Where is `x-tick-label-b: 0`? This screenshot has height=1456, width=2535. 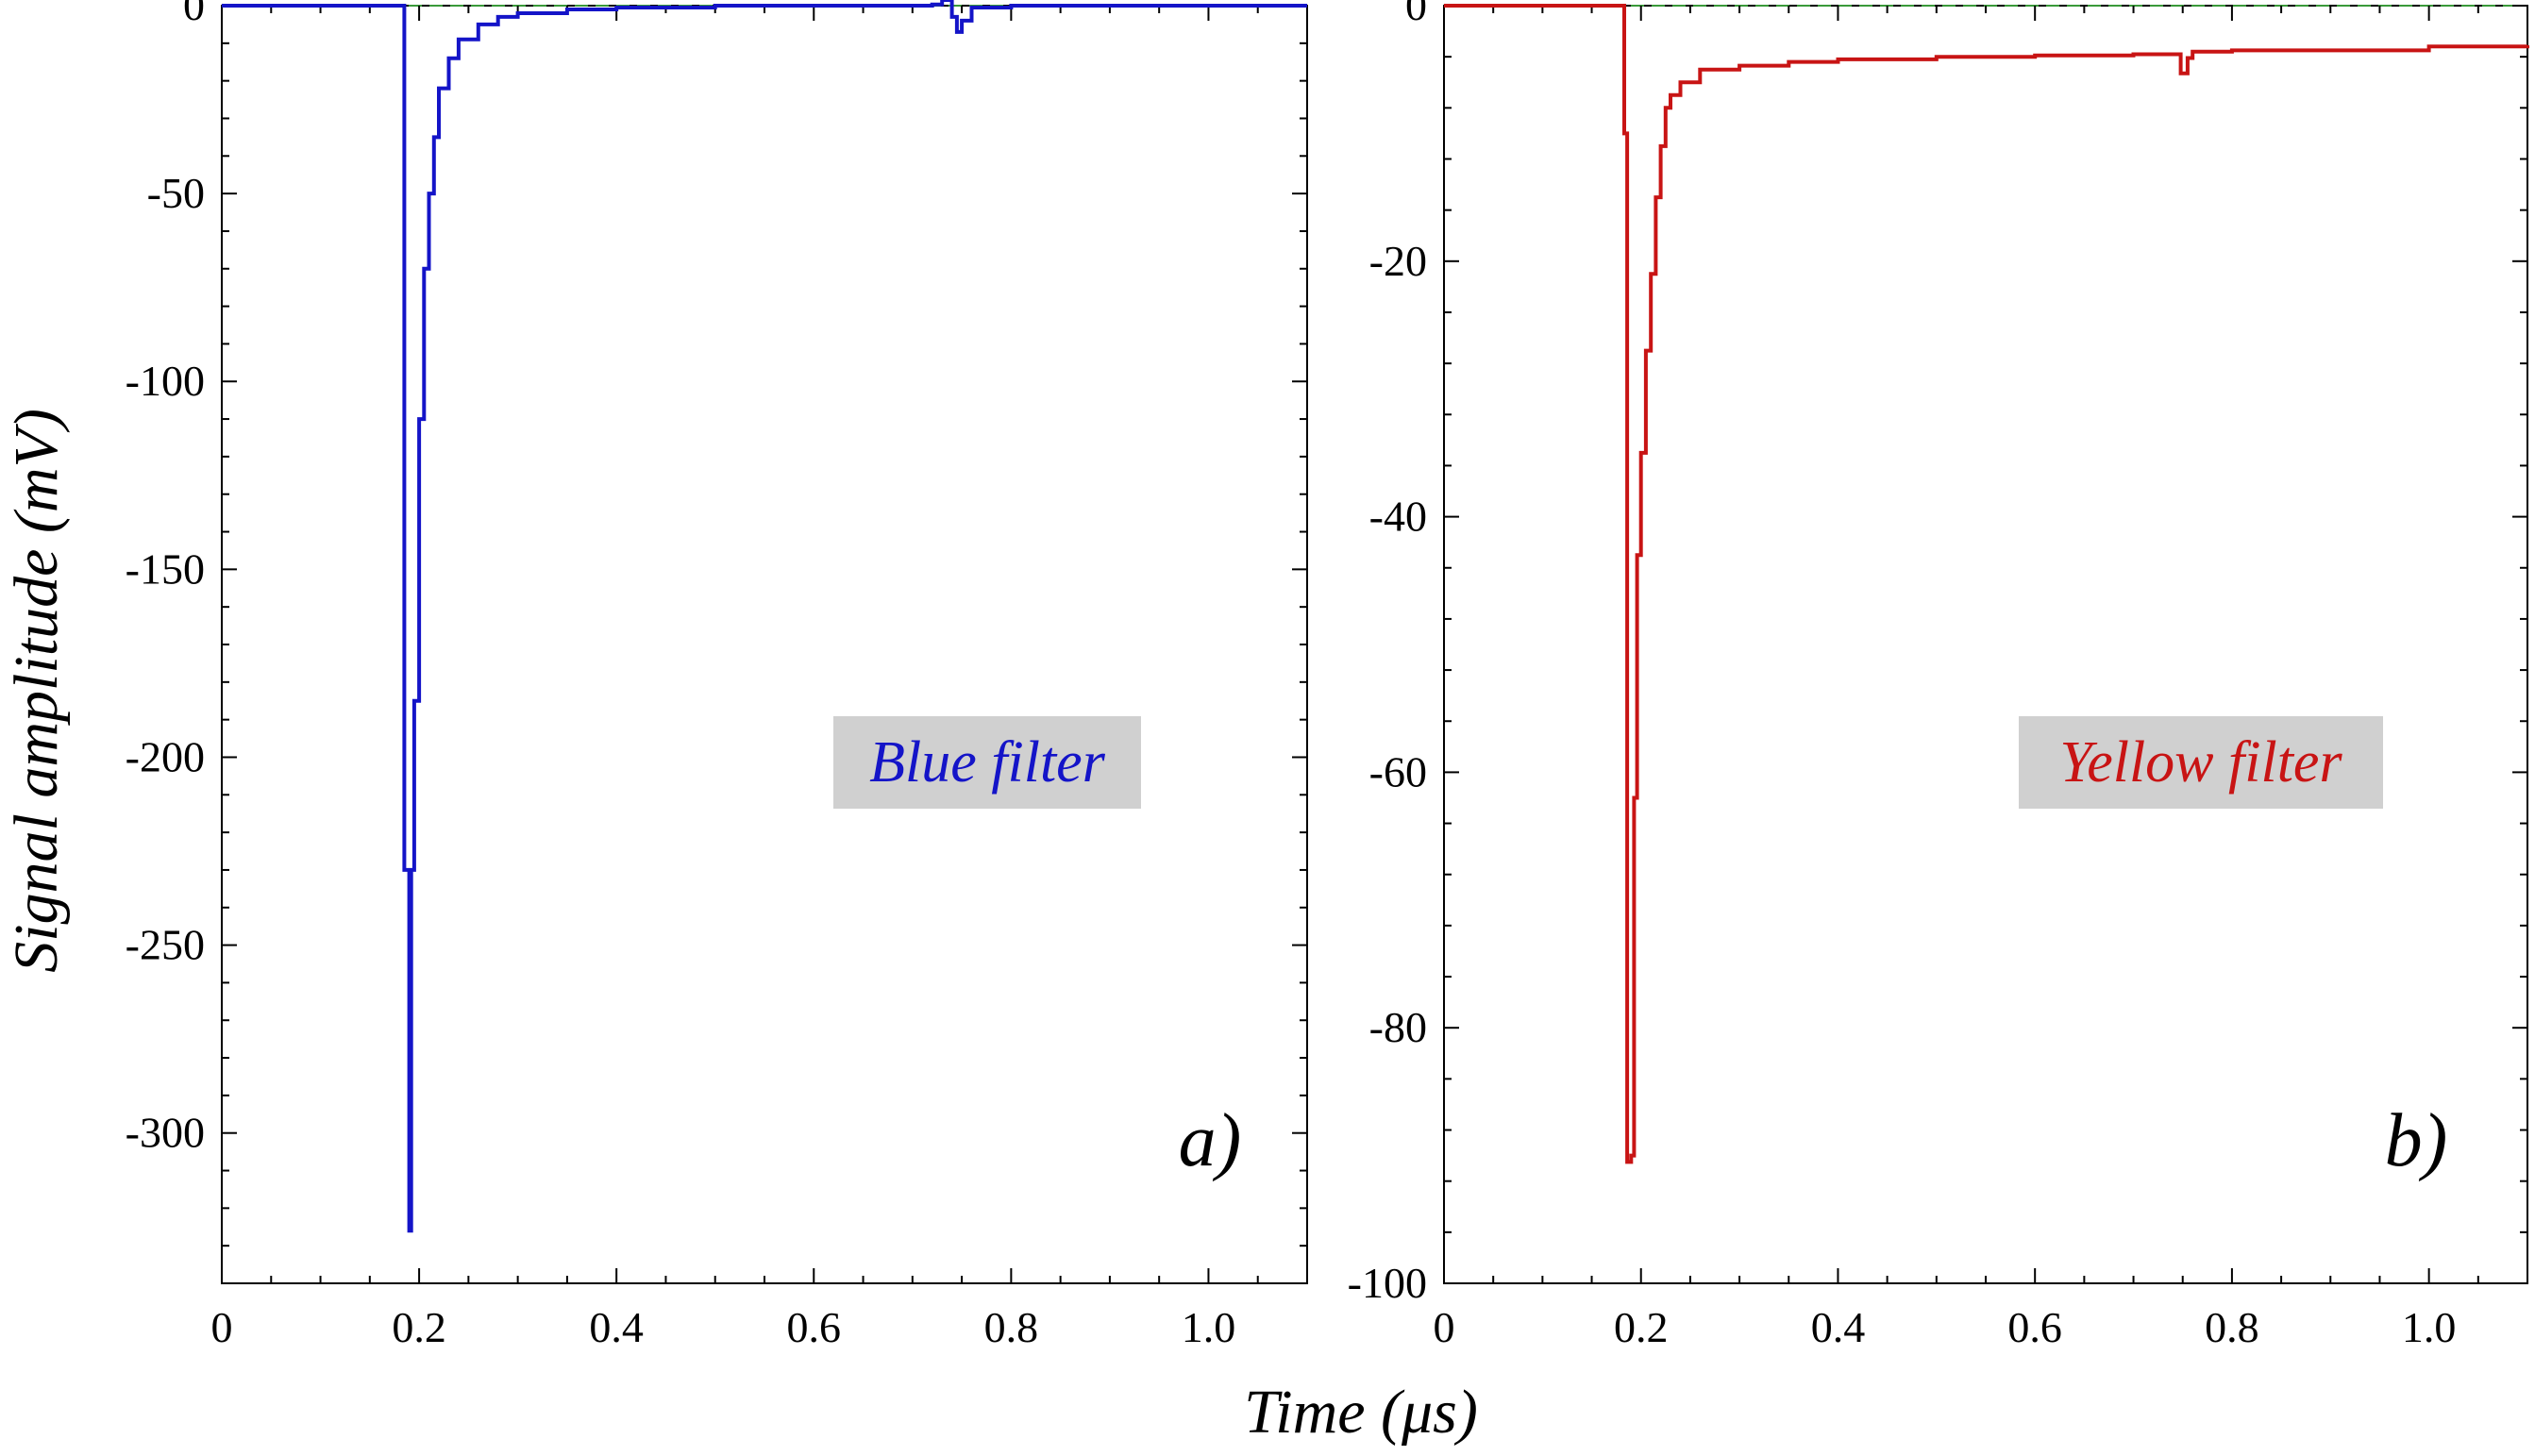 x-tick-label-b: 0 is located at coordinates (1445, 1327).